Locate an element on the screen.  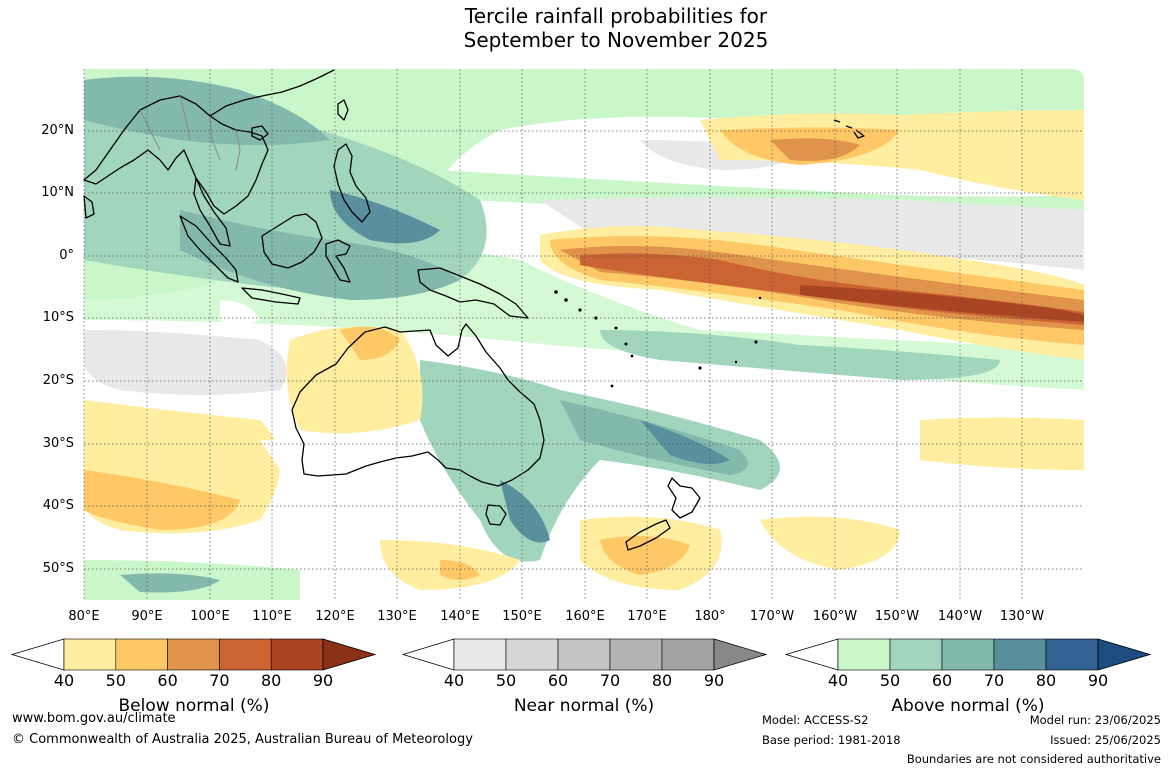
latitude-label: 20°S is located at coordinates (58, 380).